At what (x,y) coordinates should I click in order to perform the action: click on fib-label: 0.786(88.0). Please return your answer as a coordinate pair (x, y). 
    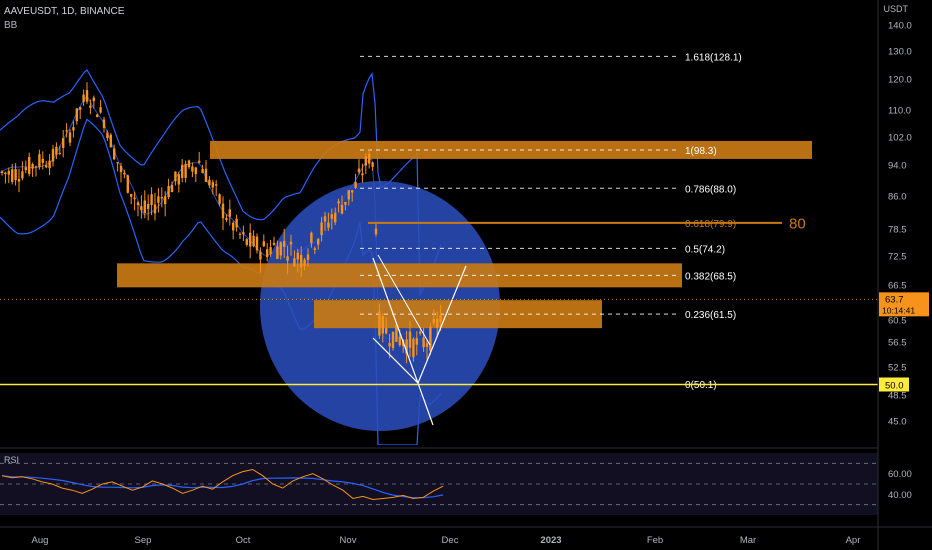
    Looking at the image, I should click on (710, 189).